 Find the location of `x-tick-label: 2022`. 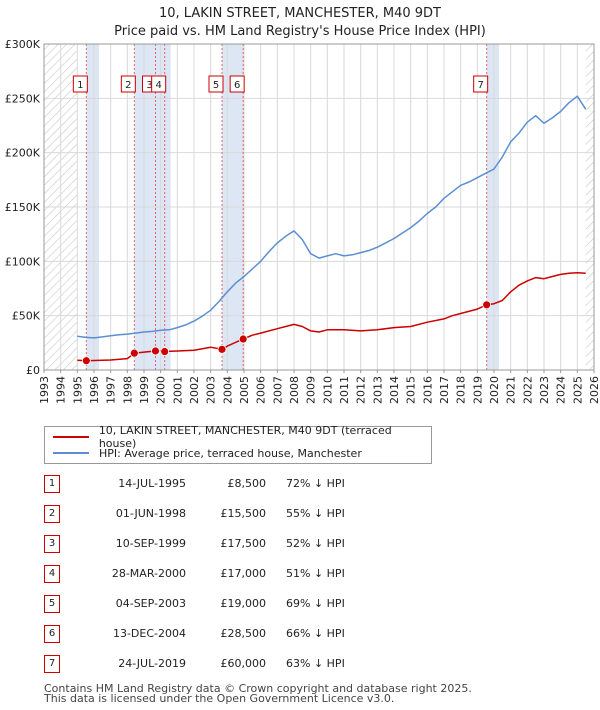

x-tick-label: 2022 is located at coordinates (527, 390).